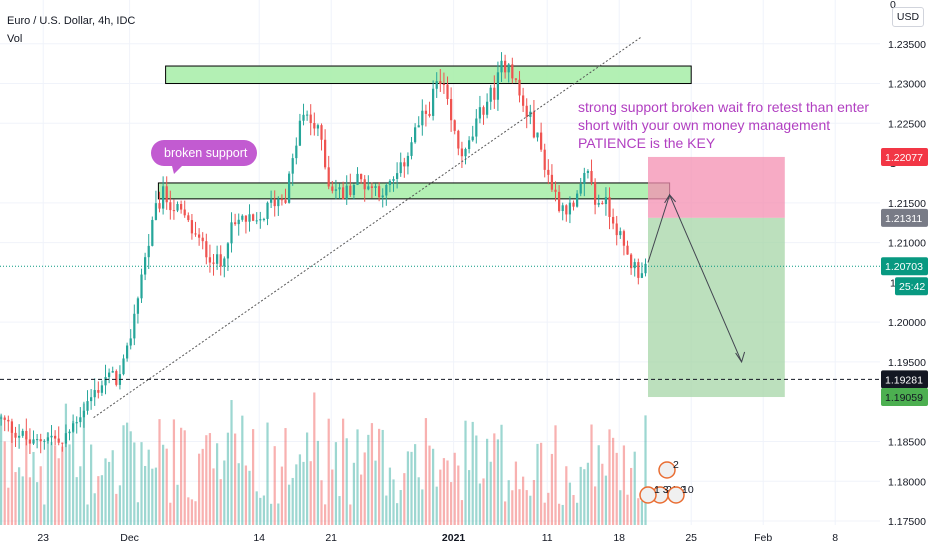 The width and height of the screenshot is (932, 550). What do you see at coordinates (71, 30) in the screenshot?
I see `chart-legend: Euro / U.S. Dollar, 4h, IDC Vol` at bounding box center [71, 30].